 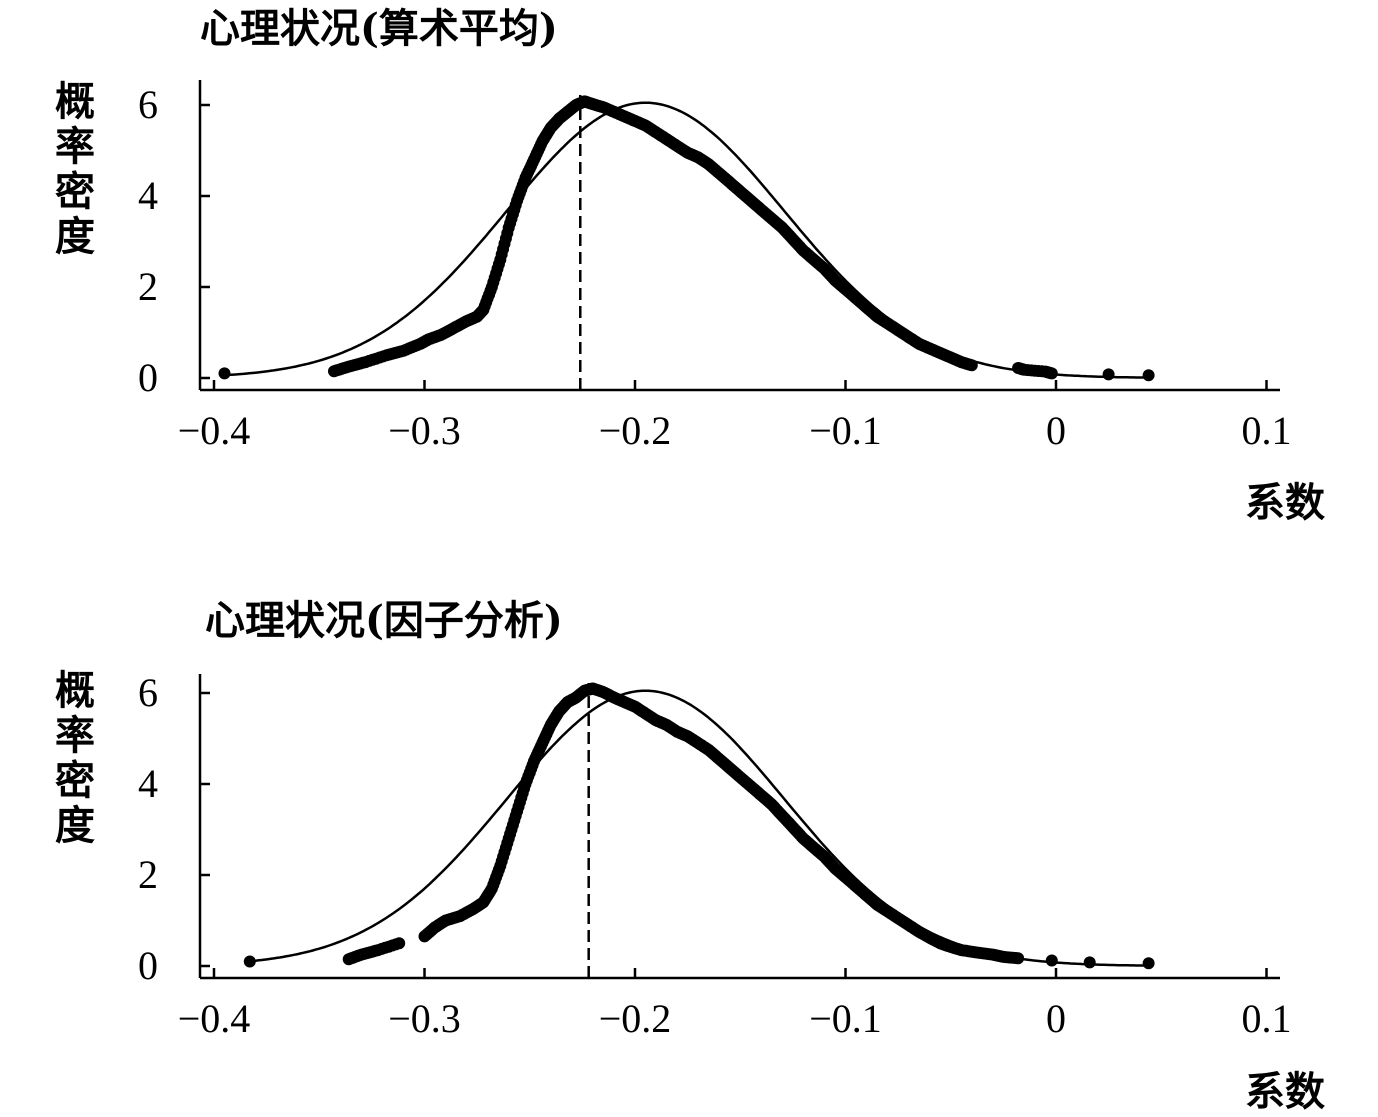 What do you see at coordinates (384, 620) in the screenshot?
I see `chart-title: 心理状况(因子分析)` at bounding box center [384, 620].